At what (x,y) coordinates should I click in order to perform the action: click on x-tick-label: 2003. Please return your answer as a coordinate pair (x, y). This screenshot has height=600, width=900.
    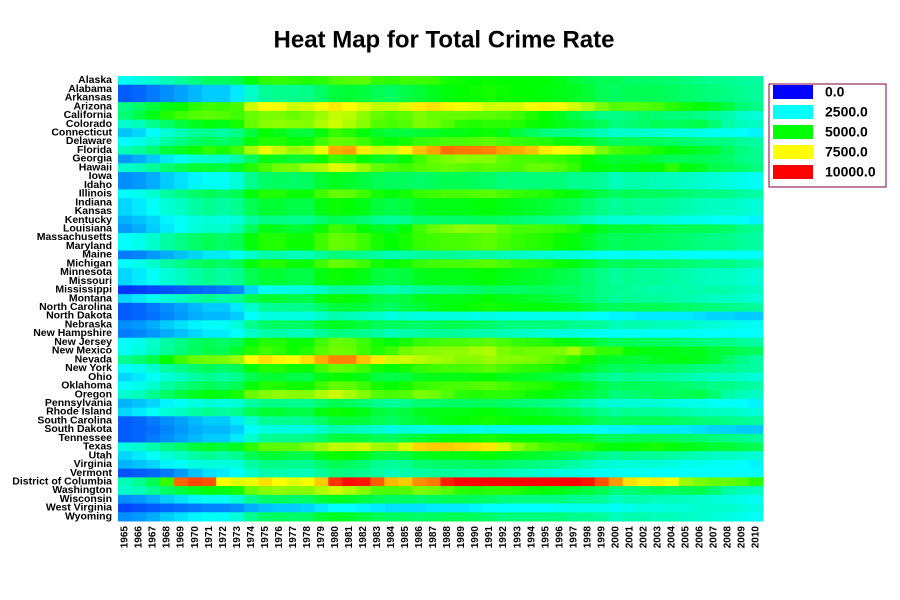
    Looking at the image, I should click on (657, 537).